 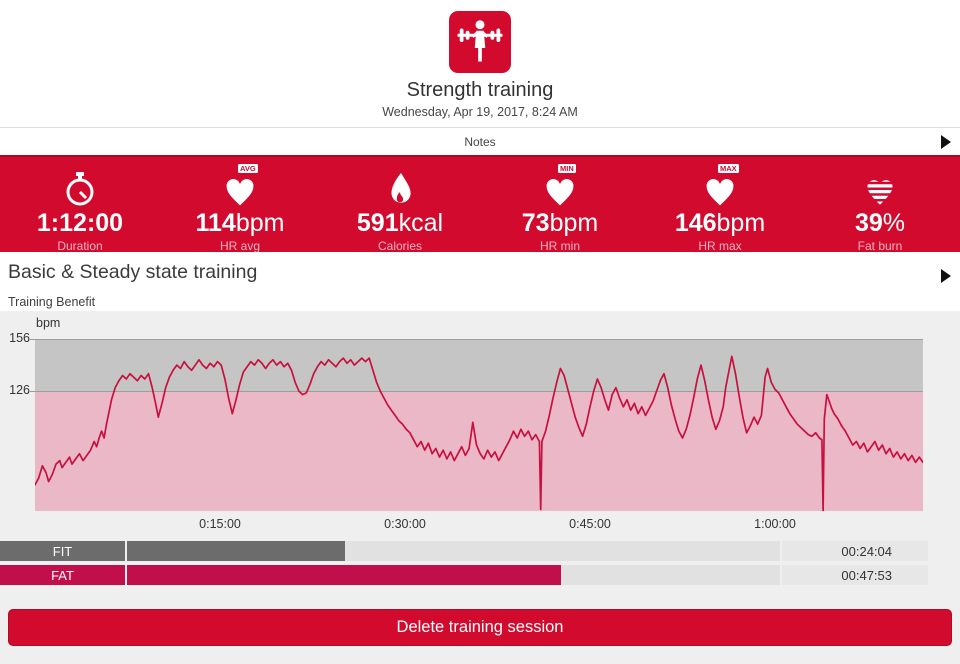 What do you see at coordinates (567, 168) in the screenshot?
I see `min-badge: MIN` at bounding box center [567, 168].